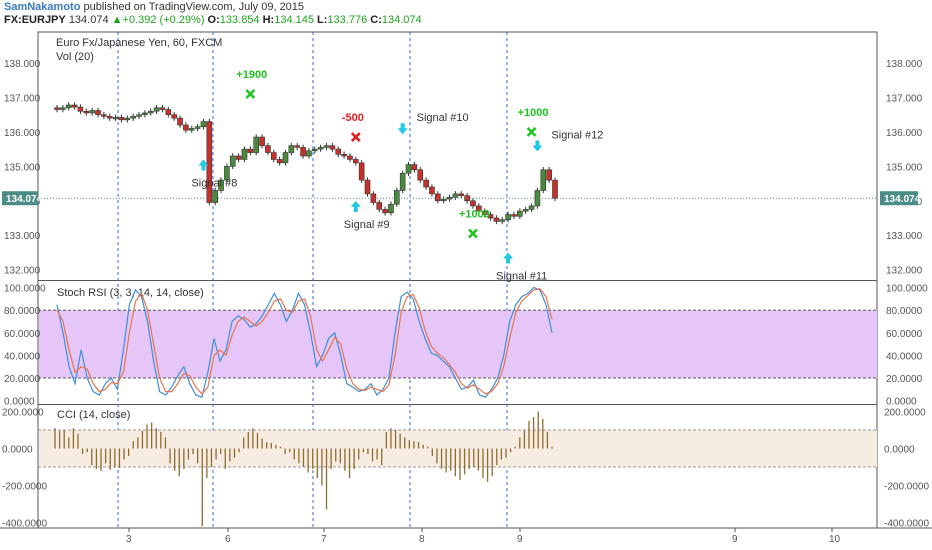 Image resolution: width=932 pixels, height=550 pixels. Describe the element at coordinates (353, 118) in the screenshot. I see `outcome-label: -500` at that location.